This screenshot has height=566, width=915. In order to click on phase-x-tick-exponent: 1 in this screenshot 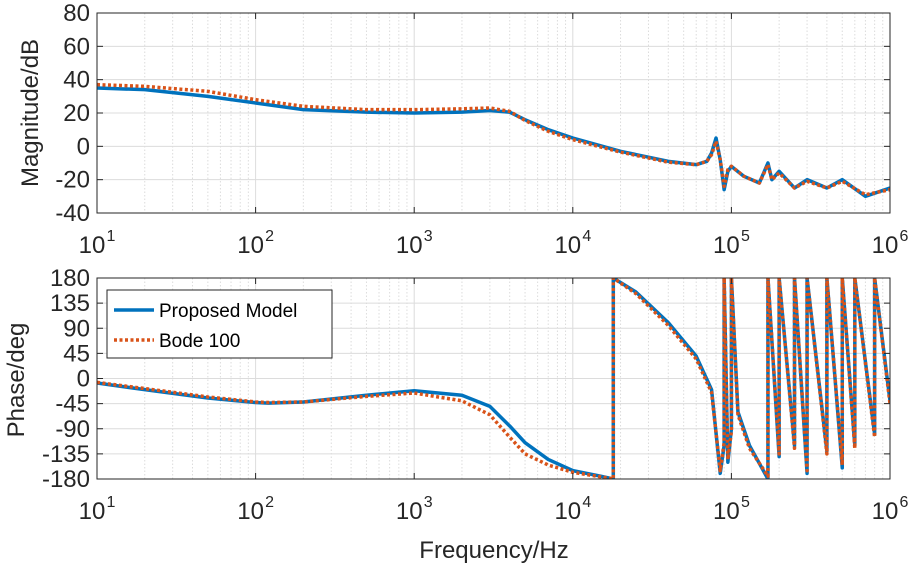, I will do `click(111, 502)`.